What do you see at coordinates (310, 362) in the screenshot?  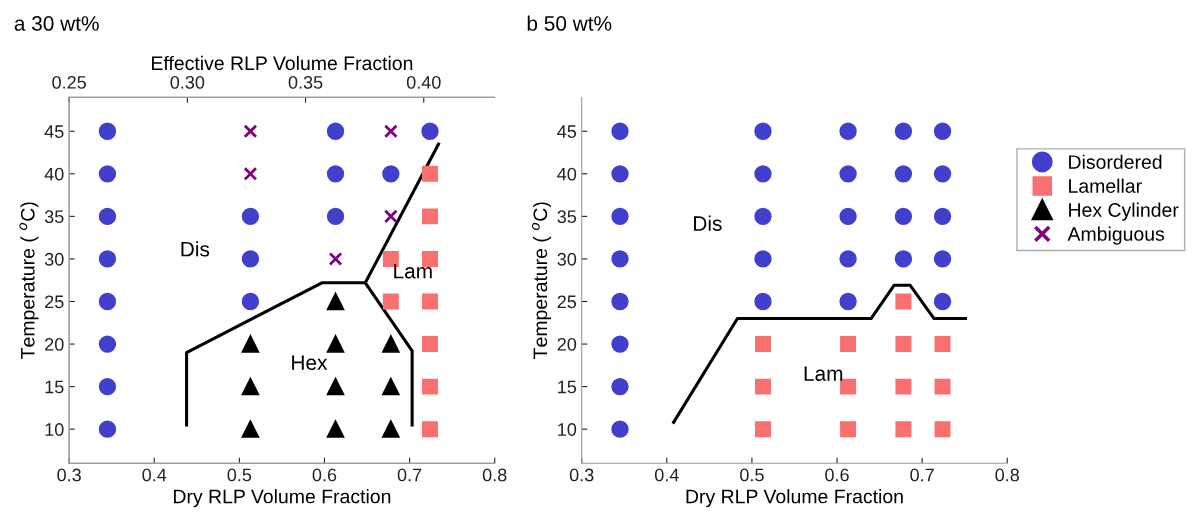 I see `annotation: Hex` at bounding box center [310, 362].